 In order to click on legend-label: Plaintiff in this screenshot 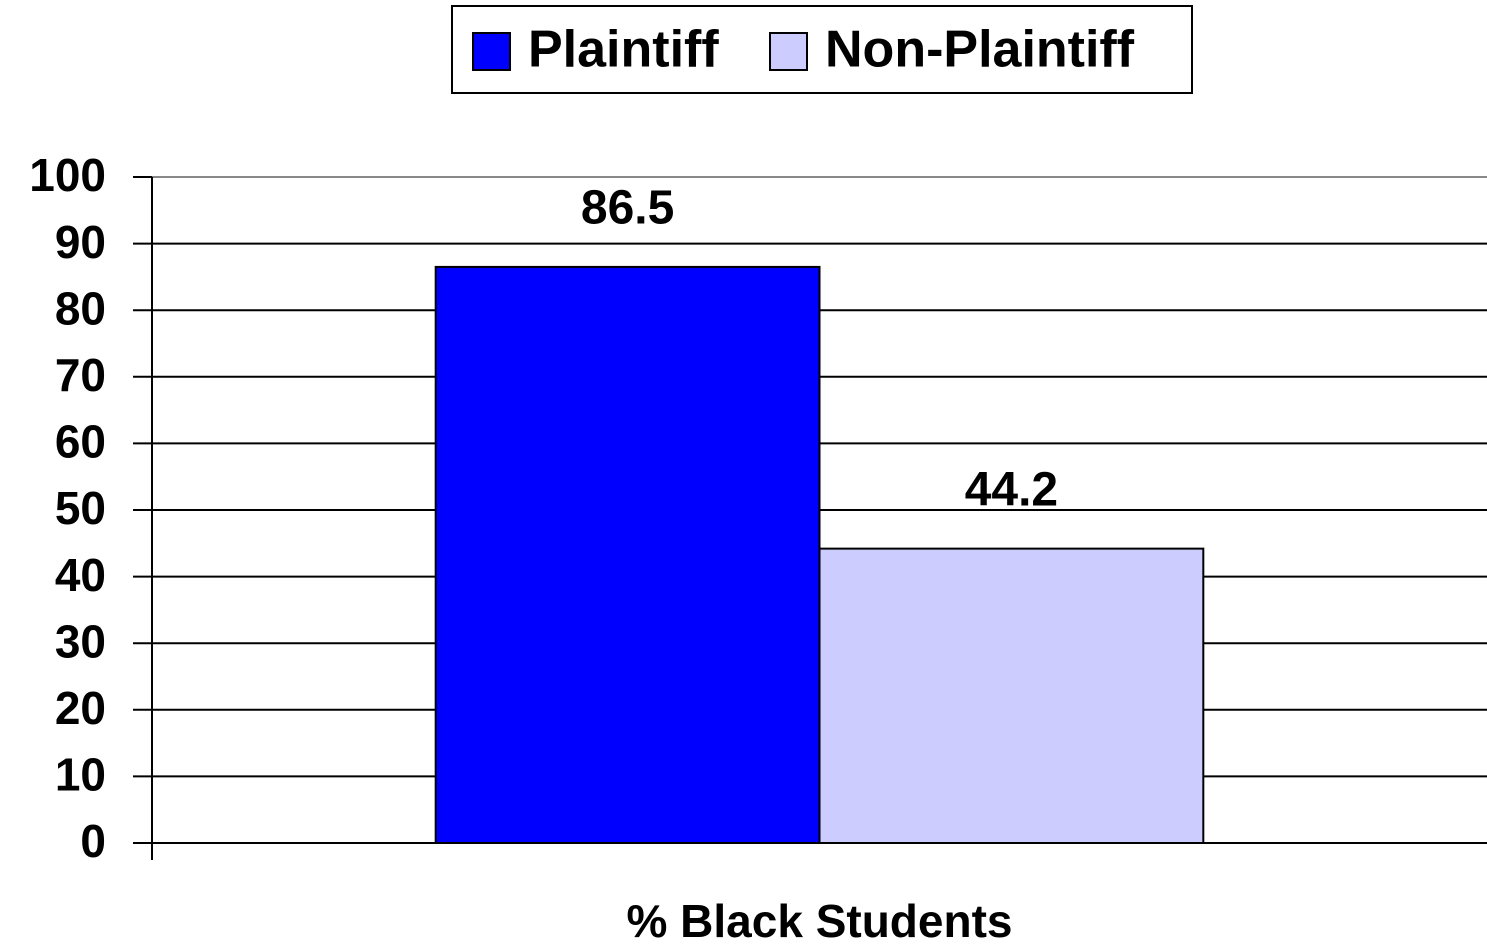, I will do `click(623, 50)`.